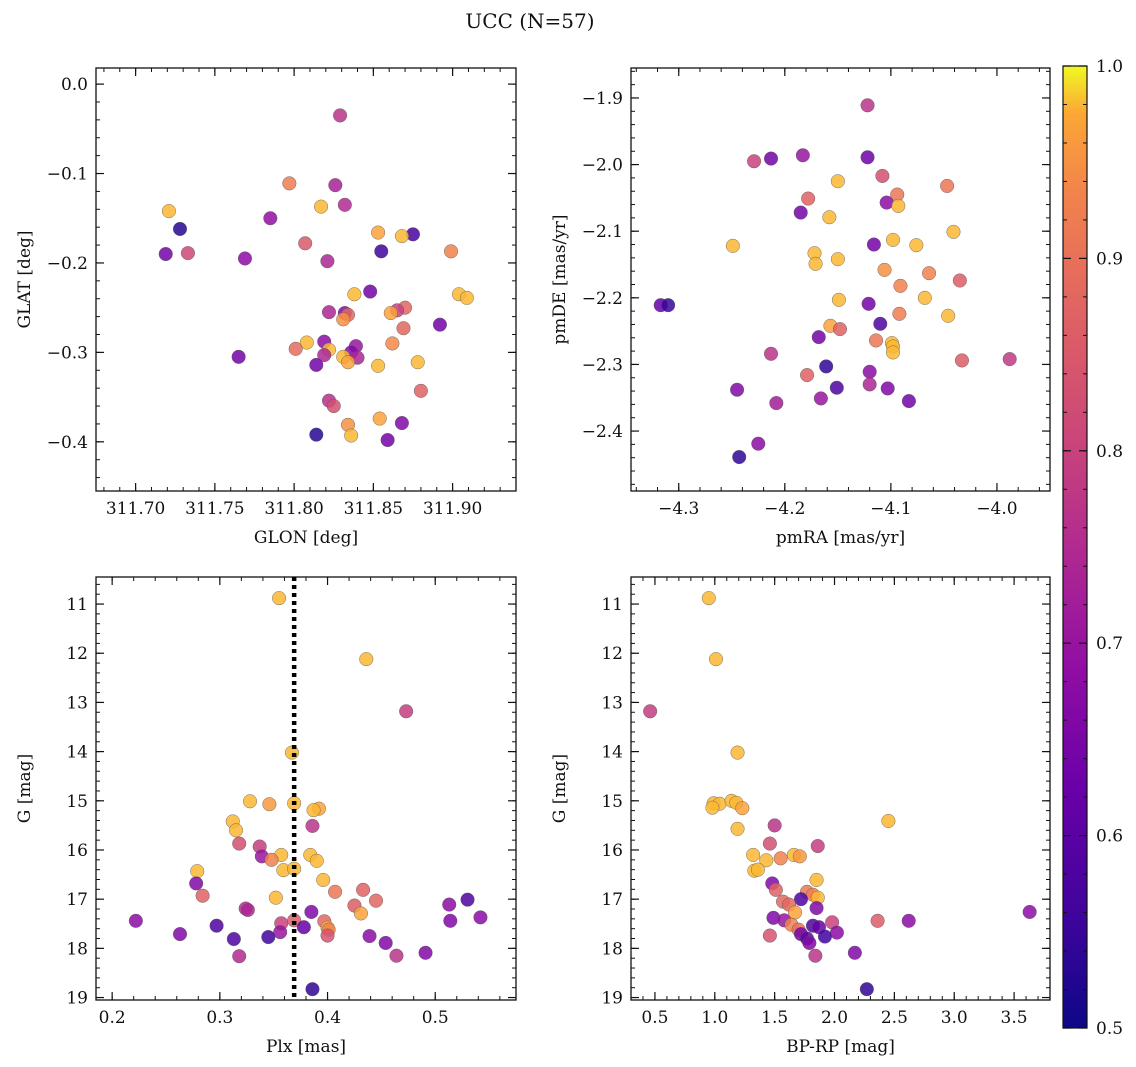 This screenshot has width=1136, height=1067. I want to click on y-axis-label: G [mag], so click(25, 788).